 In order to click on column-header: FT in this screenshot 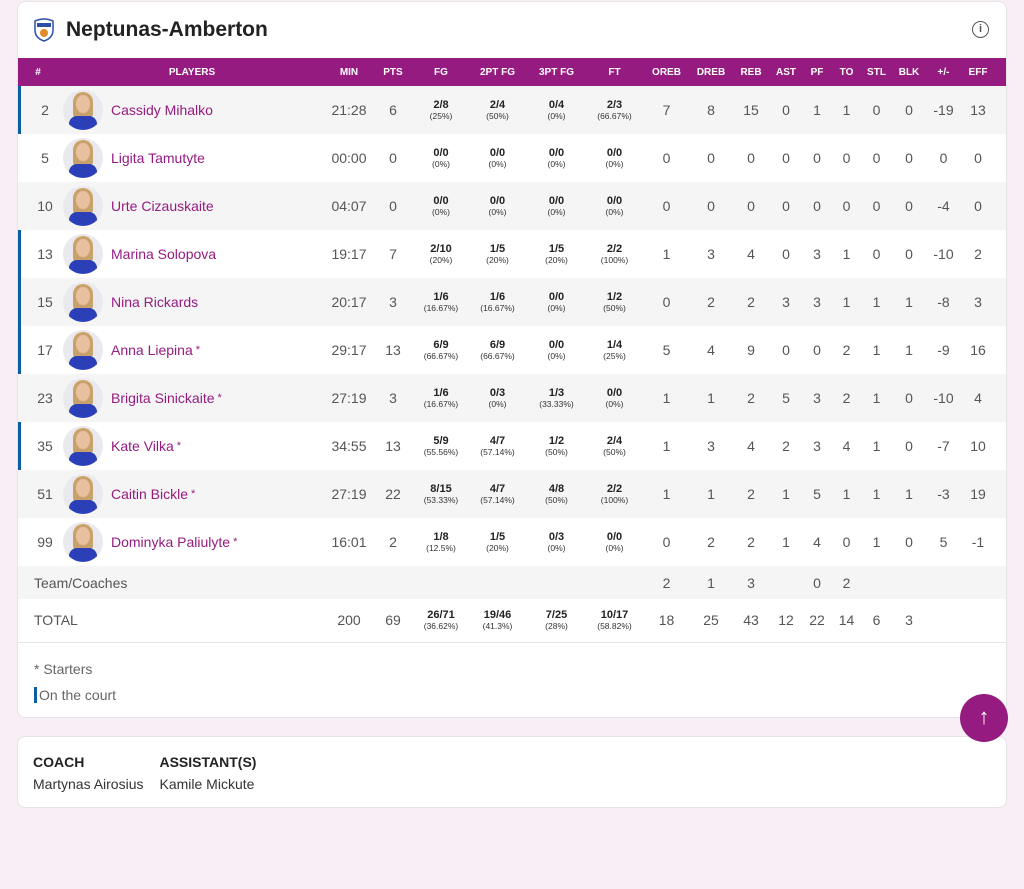, I will do `click(614, 72)`.